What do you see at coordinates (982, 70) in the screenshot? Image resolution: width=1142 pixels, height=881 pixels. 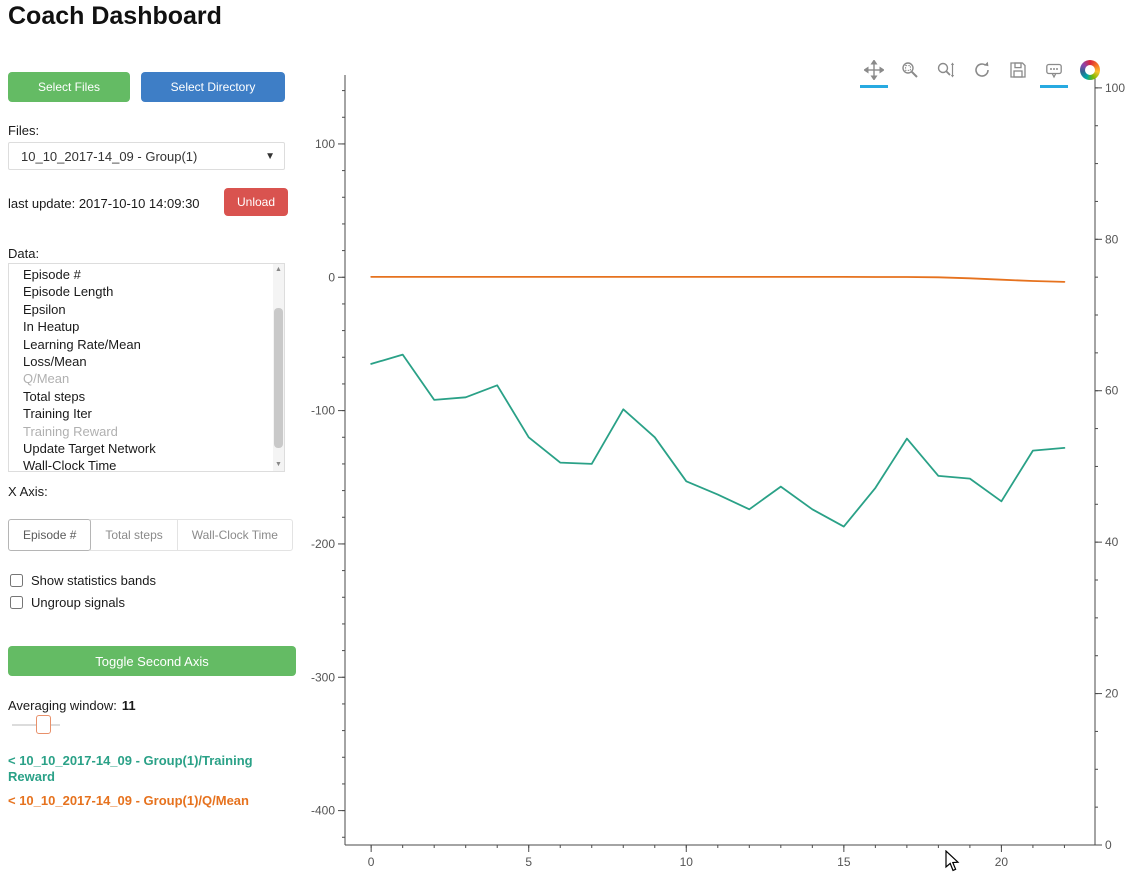 I see `reset-tool-icon` at bounding box center [982, 70].